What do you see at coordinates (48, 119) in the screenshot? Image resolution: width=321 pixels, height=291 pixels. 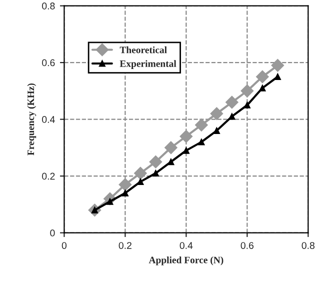 I see `y-tick-label: 0.4` at bounding box center [48, 119].